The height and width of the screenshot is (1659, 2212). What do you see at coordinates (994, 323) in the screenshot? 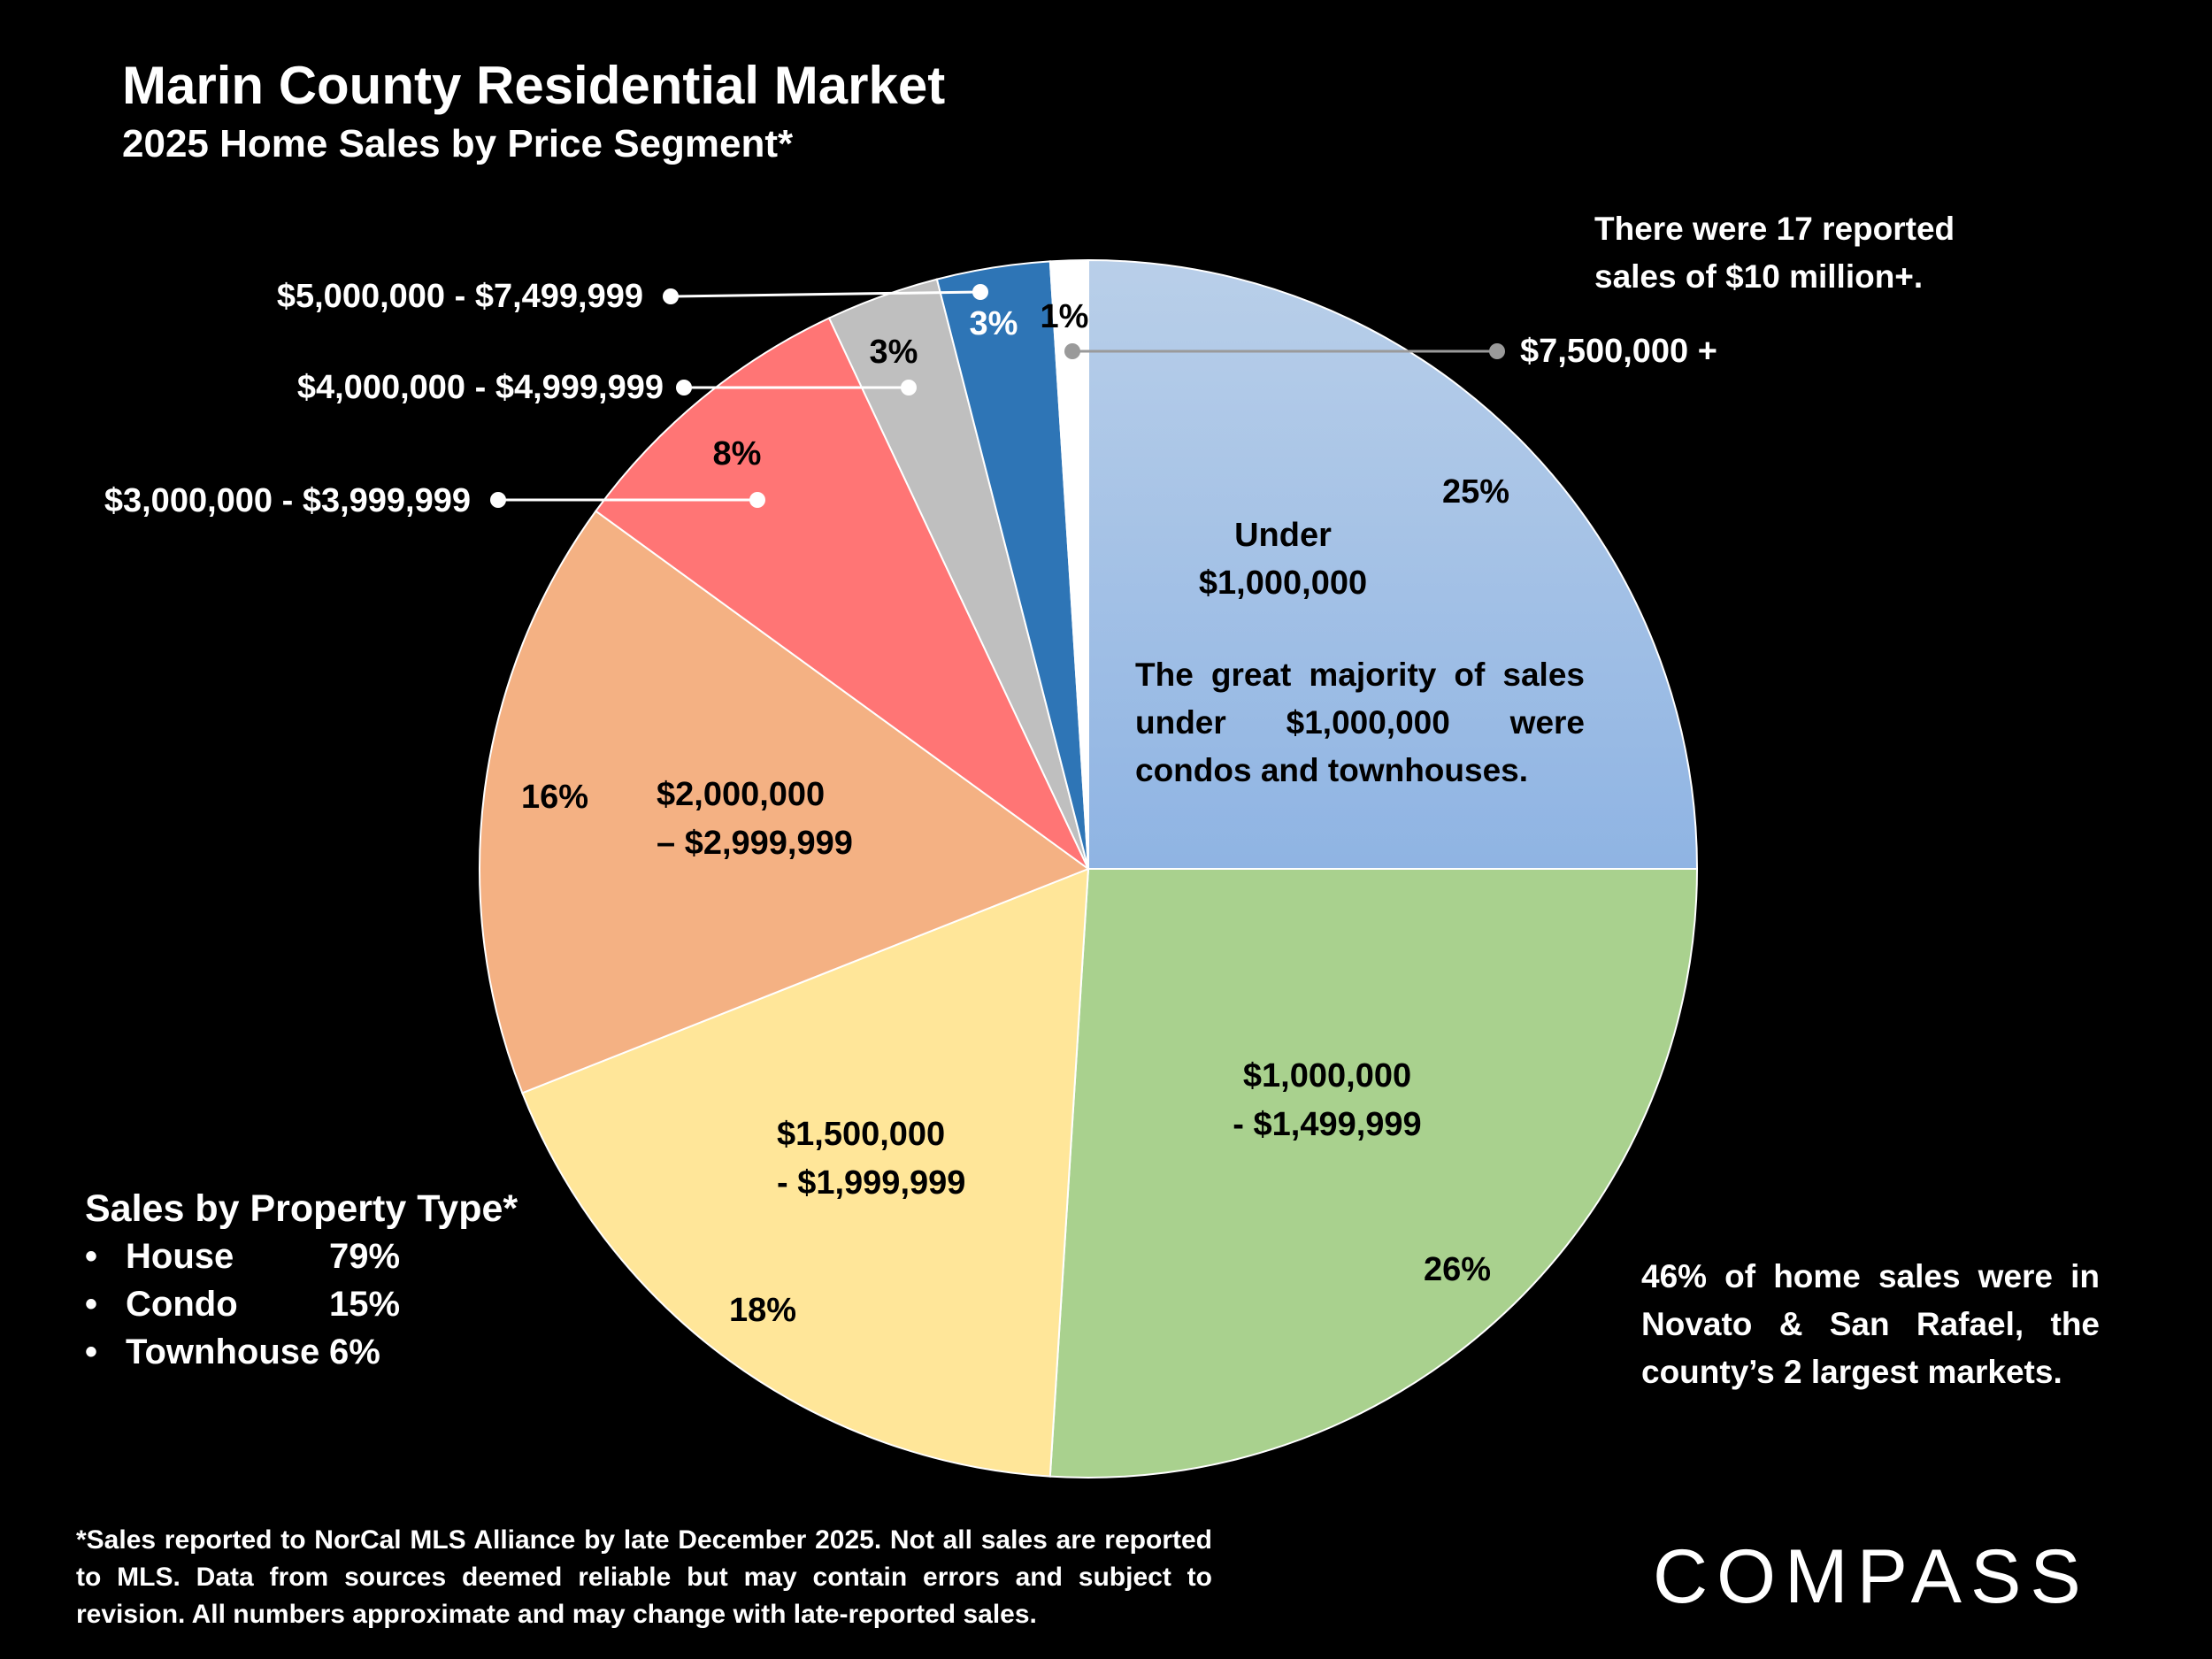
I see `pct-label-r5-75: 3%` at bounding box center [994, 323].